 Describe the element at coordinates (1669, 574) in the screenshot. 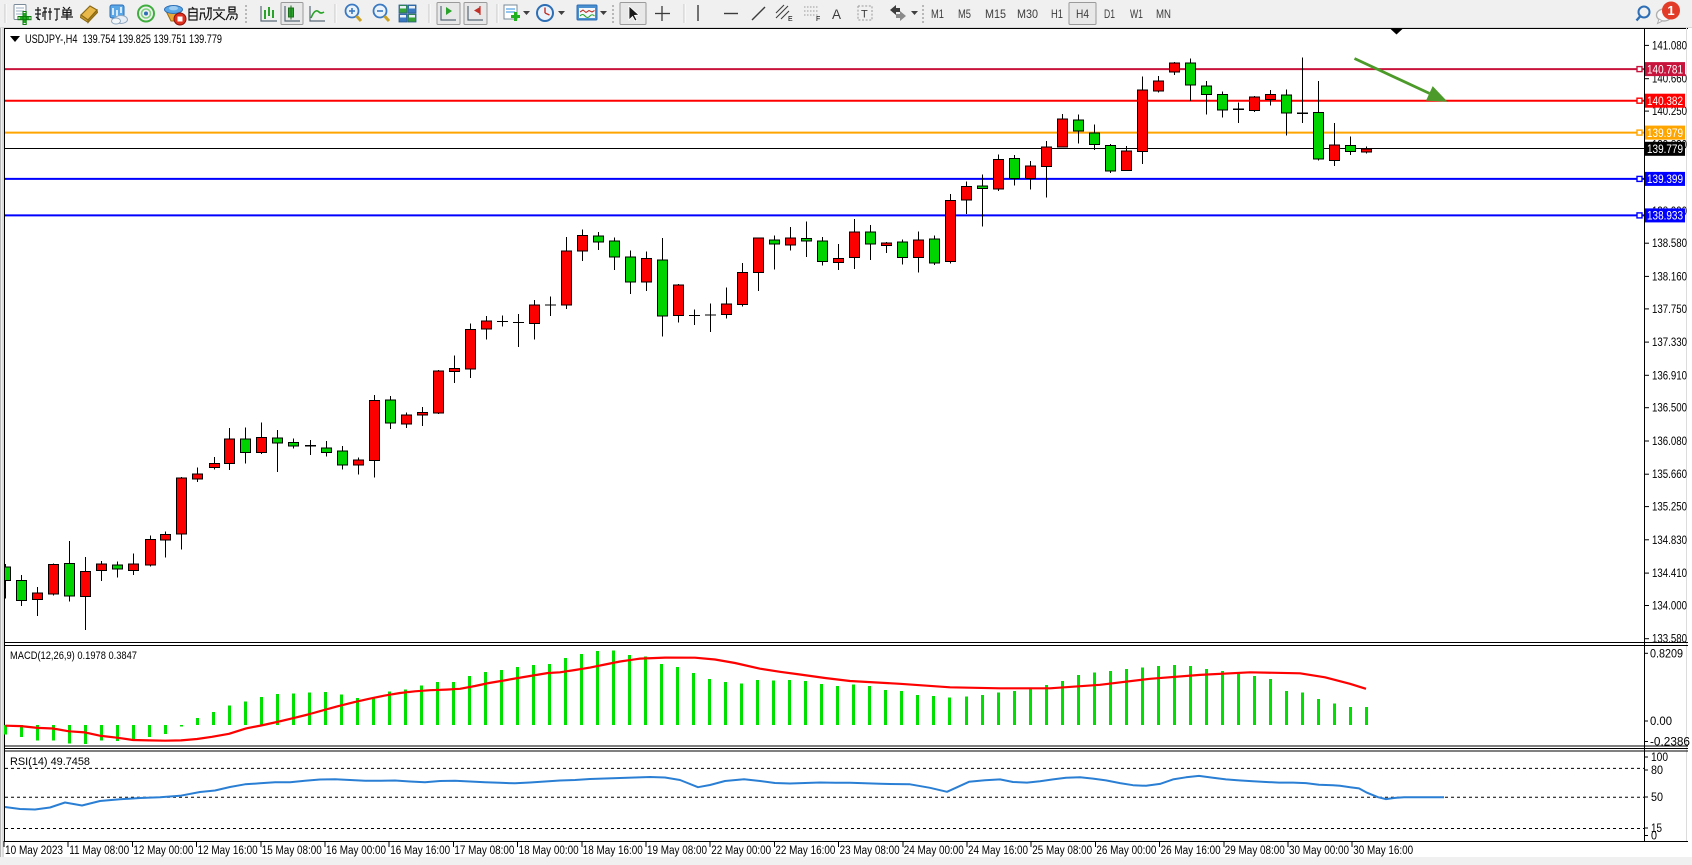

I see `svg-text: 134.410` at that location.